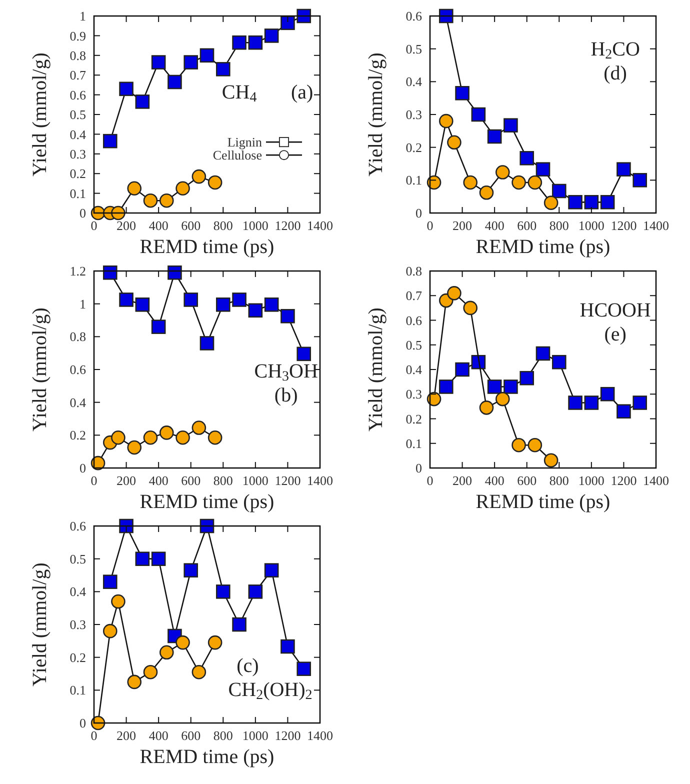 The width and height of the screenshot is (690, 784). Describe the element at coordinates (419, 213) in the screenshot. I see `y-tick-label: 0` at that location.